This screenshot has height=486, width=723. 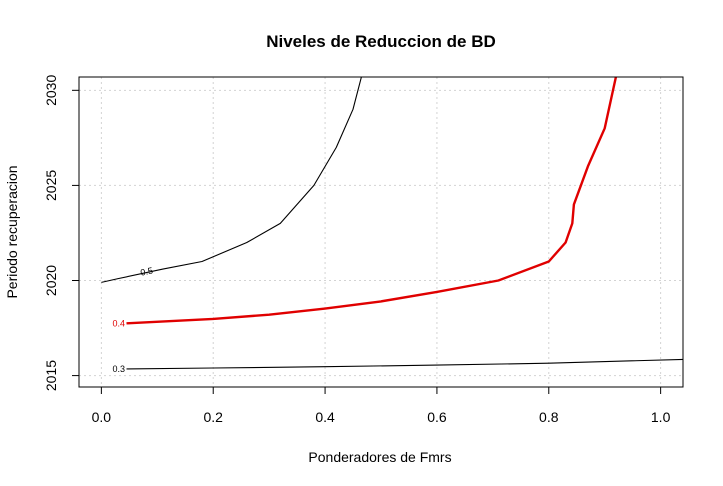 I want to click on x-tick-label: 0.8, so click(x=549, y=417).